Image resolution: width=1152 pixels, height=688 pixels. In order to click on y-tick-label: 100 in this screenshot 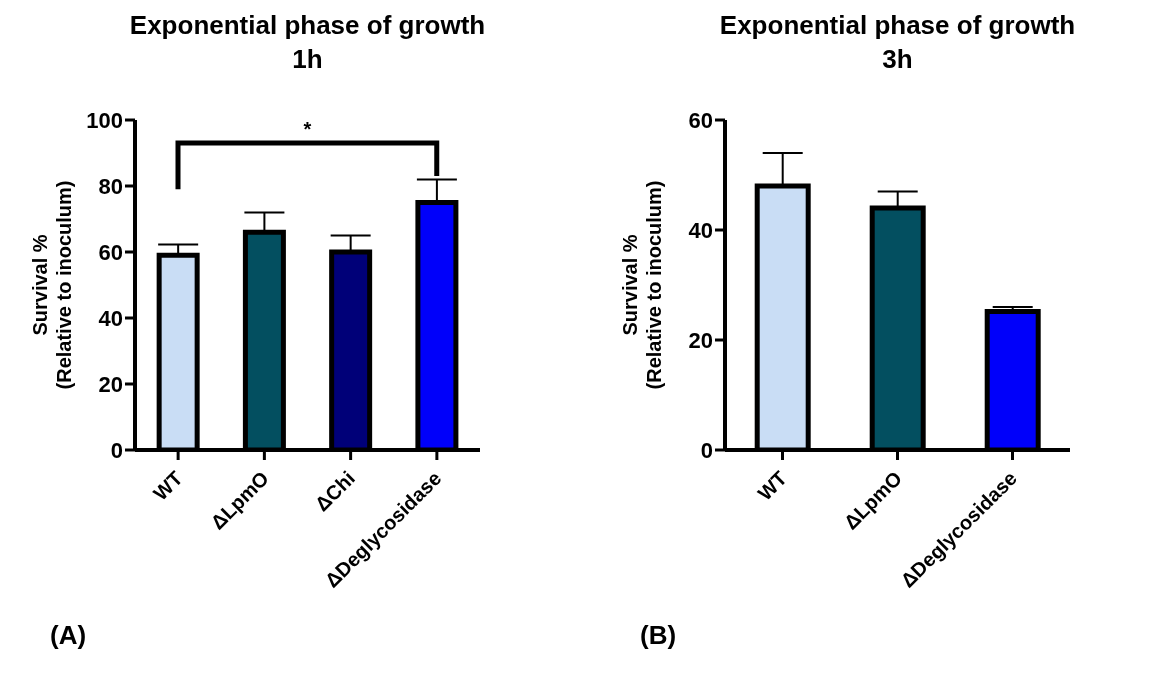, I will do `click(104, 120)`.